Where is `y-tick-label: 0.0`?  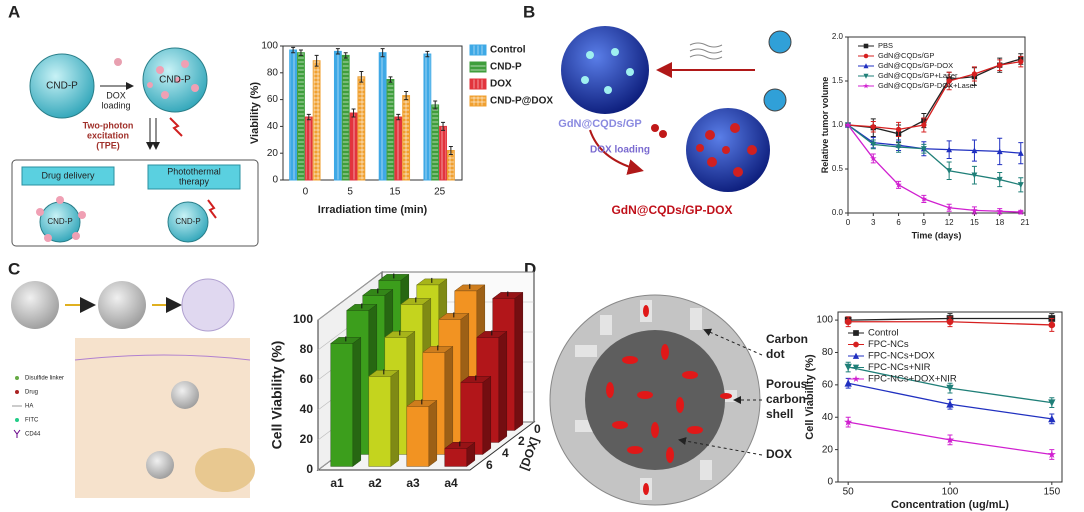
y-tick-label: 0.0 is located at coordinates (838, 212).